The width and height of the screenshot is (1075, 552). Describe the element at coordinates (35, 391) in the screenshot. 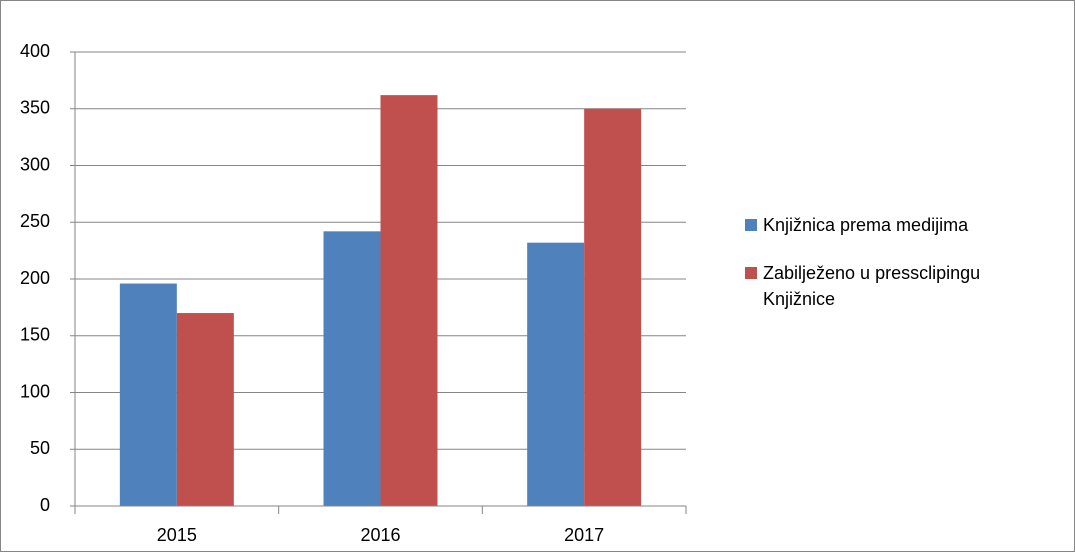

I see `y-tick-label: 100` at that location.